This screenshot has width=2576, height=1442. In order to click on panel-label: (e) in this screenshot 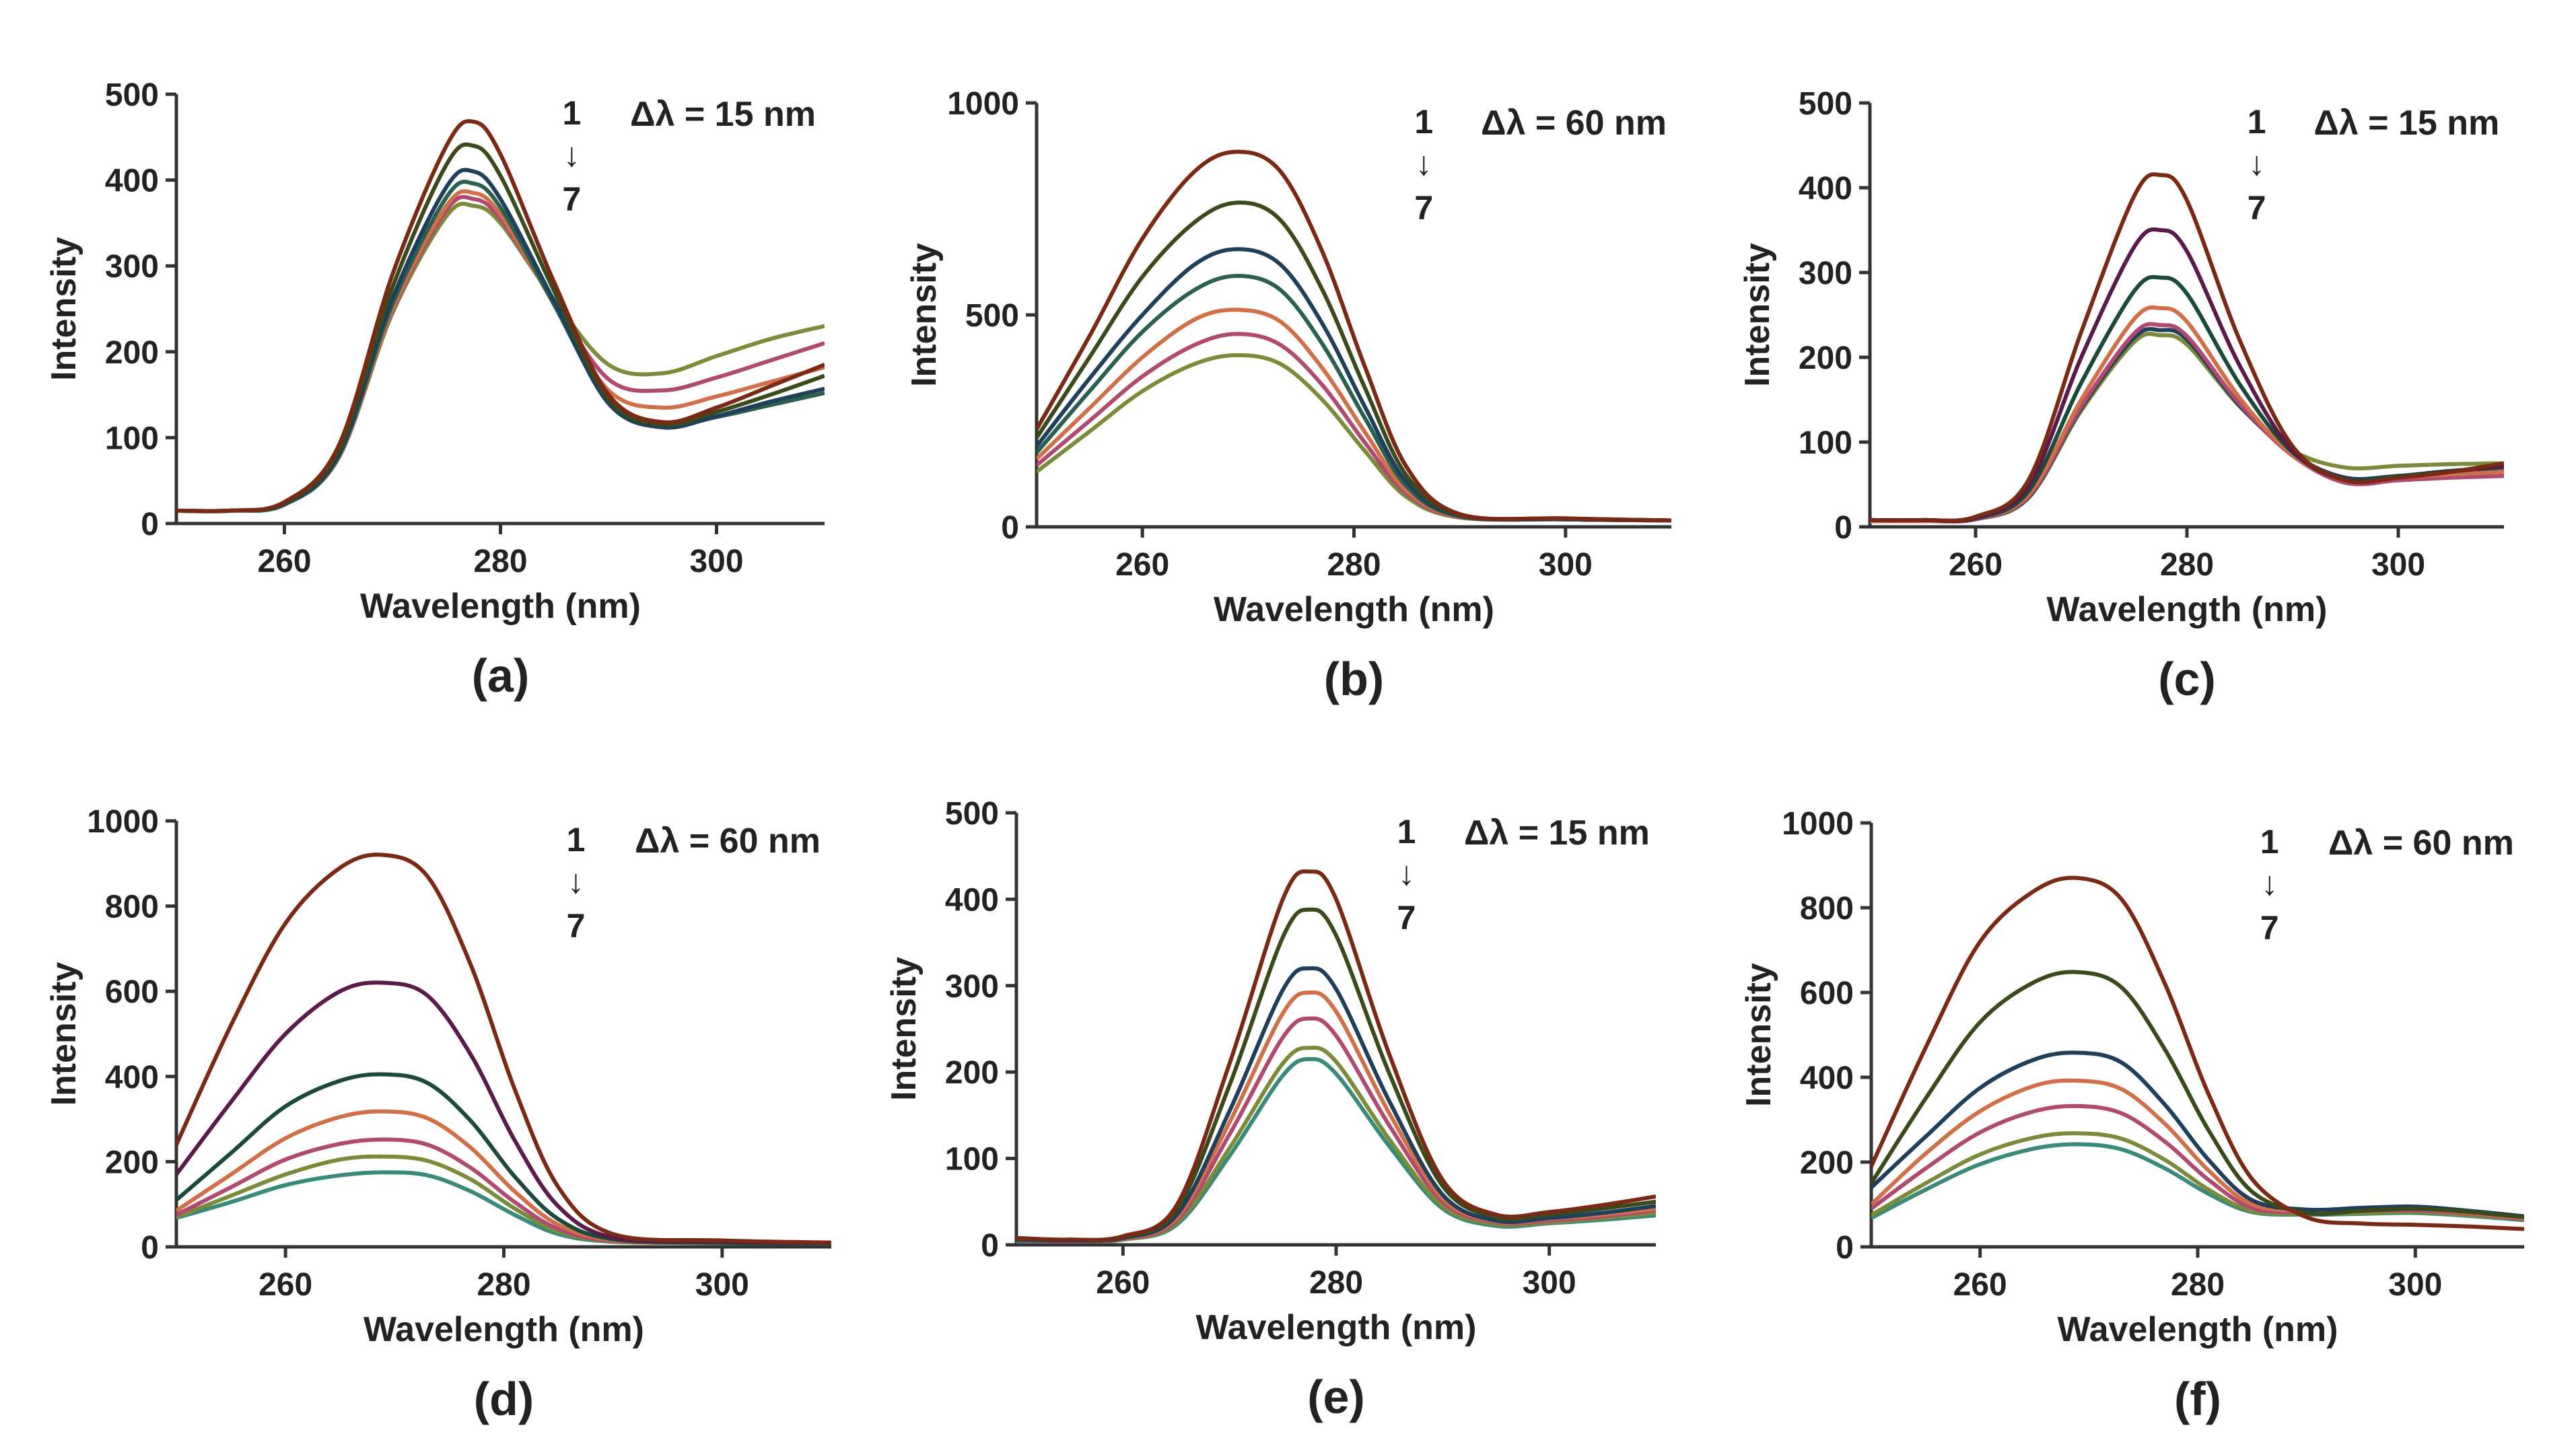, I will do `click(1336, 1397)`.